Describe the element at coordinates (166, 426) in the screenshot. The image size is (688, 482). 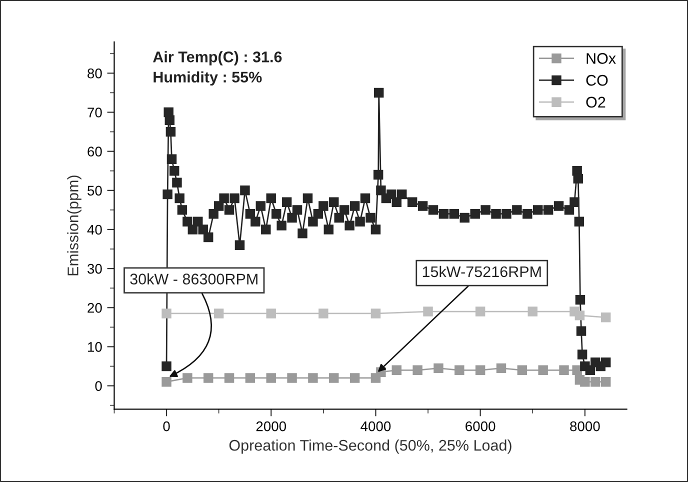
I see `x-tick-label: 0` at that location.